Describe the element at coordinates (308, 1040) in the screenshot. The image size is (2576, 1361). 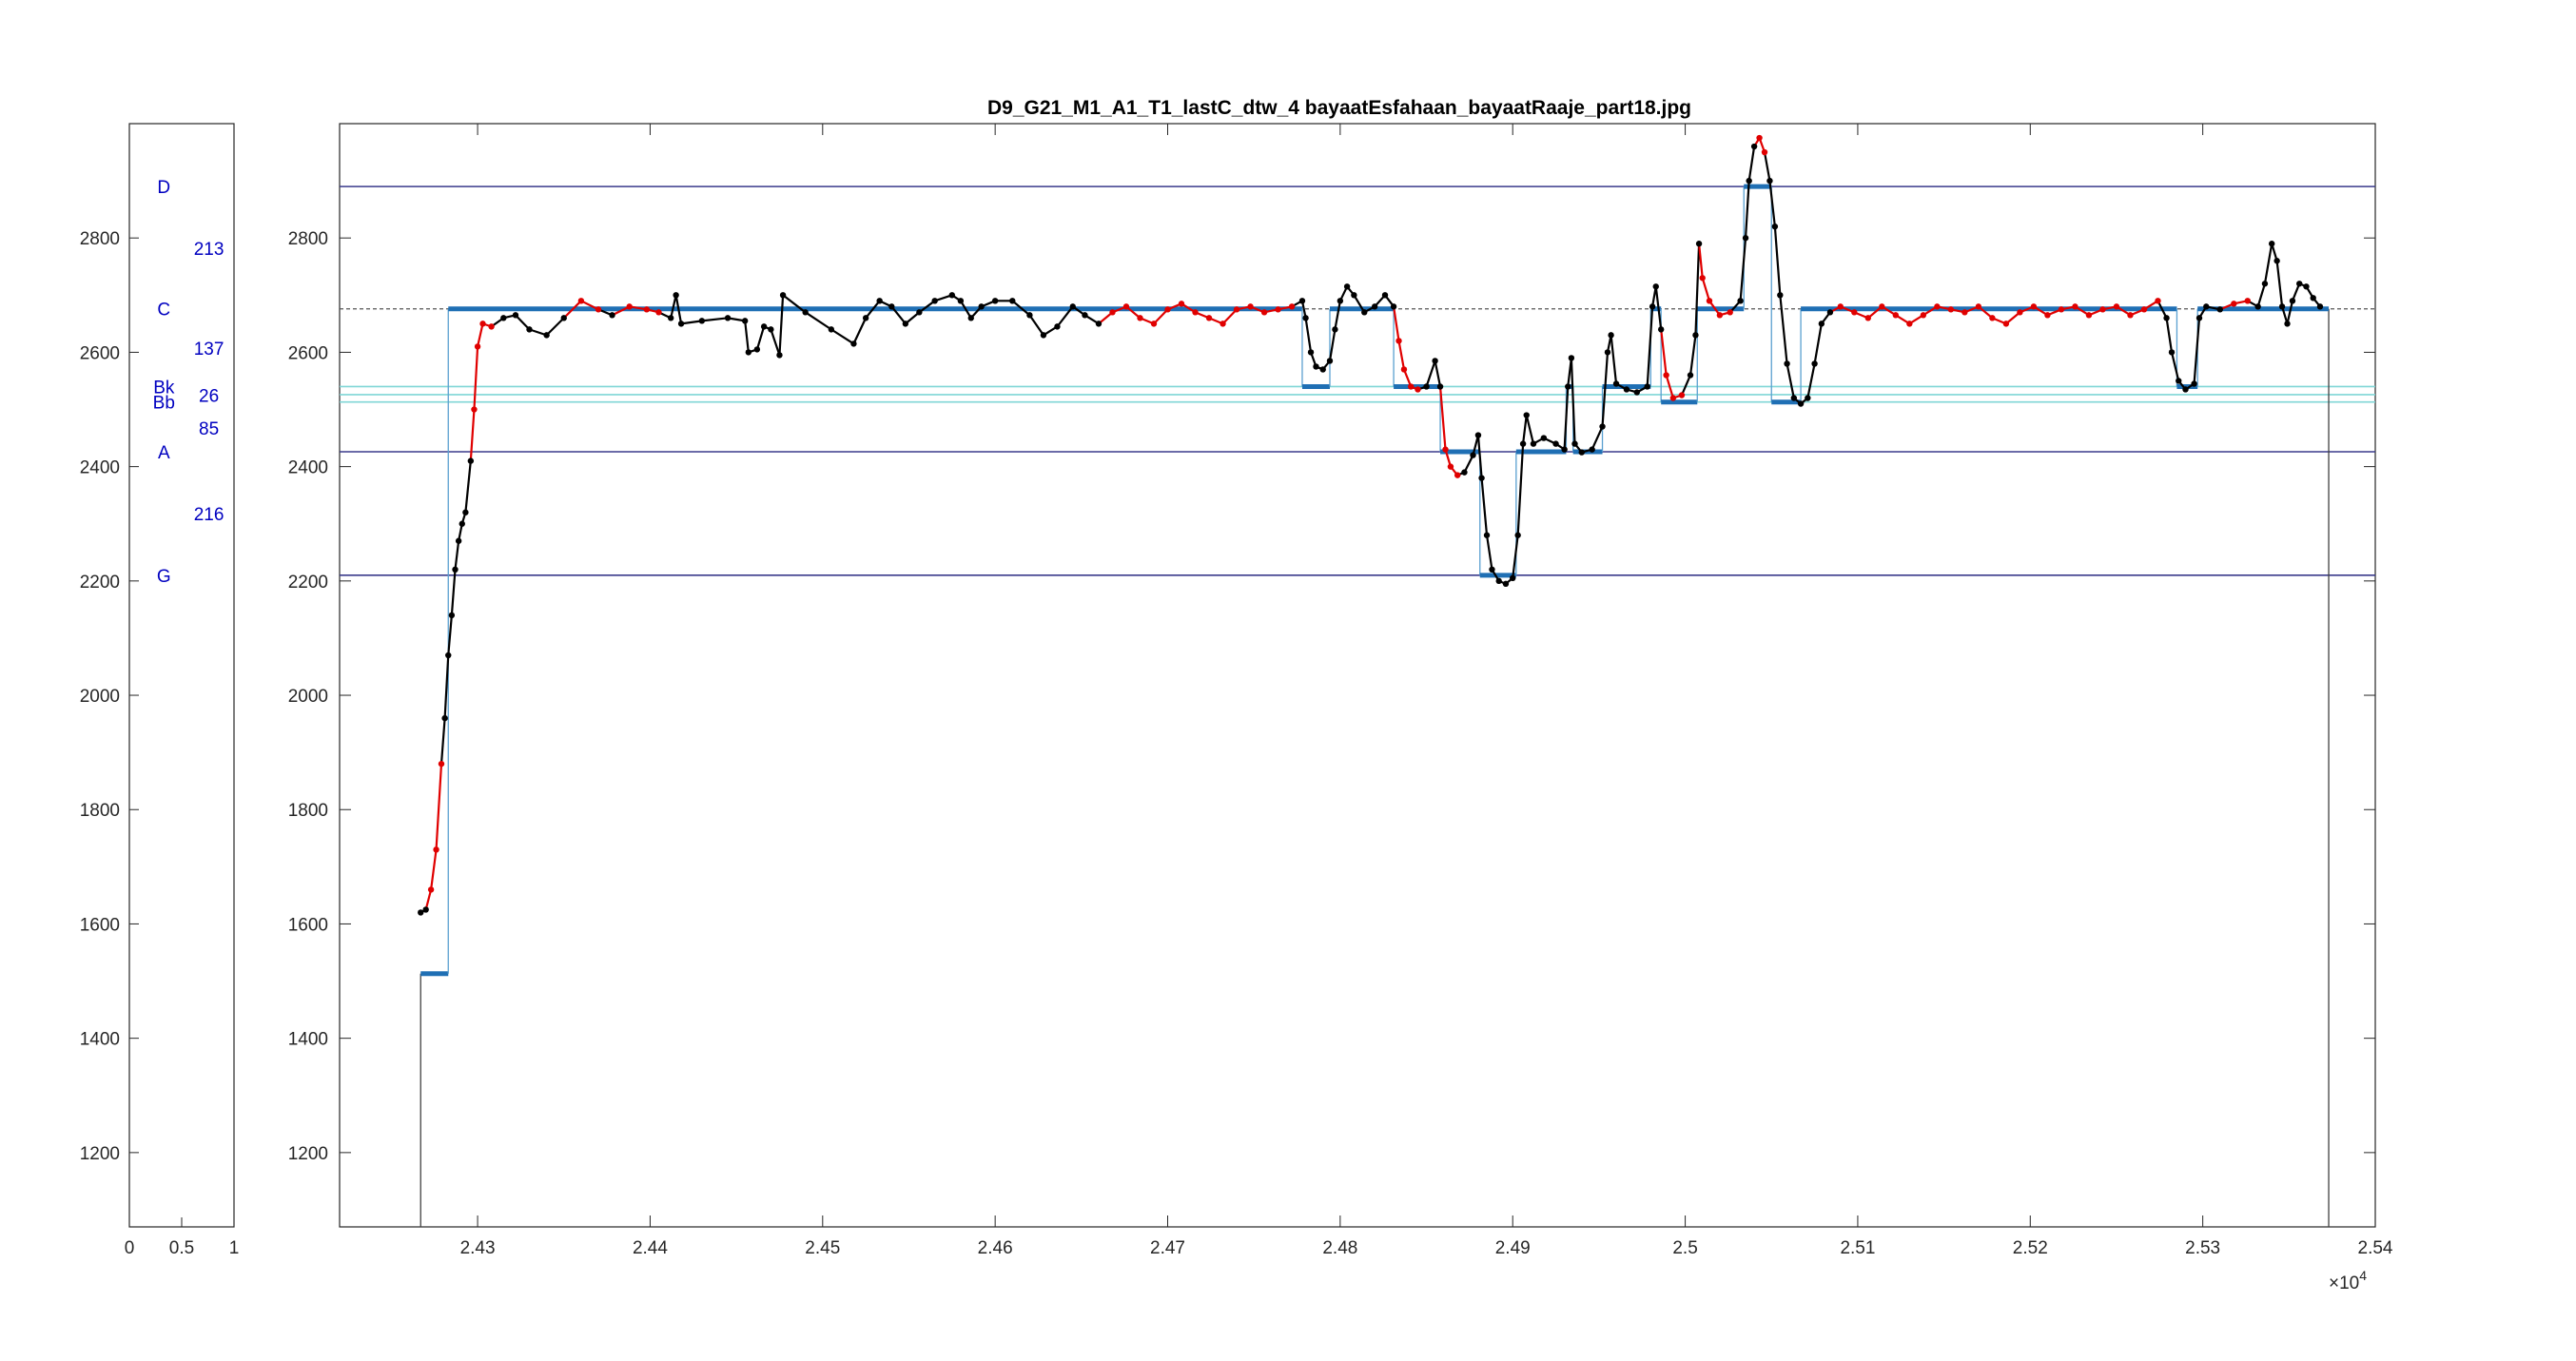
I see `main-y-tick-label: 1400` at that location.